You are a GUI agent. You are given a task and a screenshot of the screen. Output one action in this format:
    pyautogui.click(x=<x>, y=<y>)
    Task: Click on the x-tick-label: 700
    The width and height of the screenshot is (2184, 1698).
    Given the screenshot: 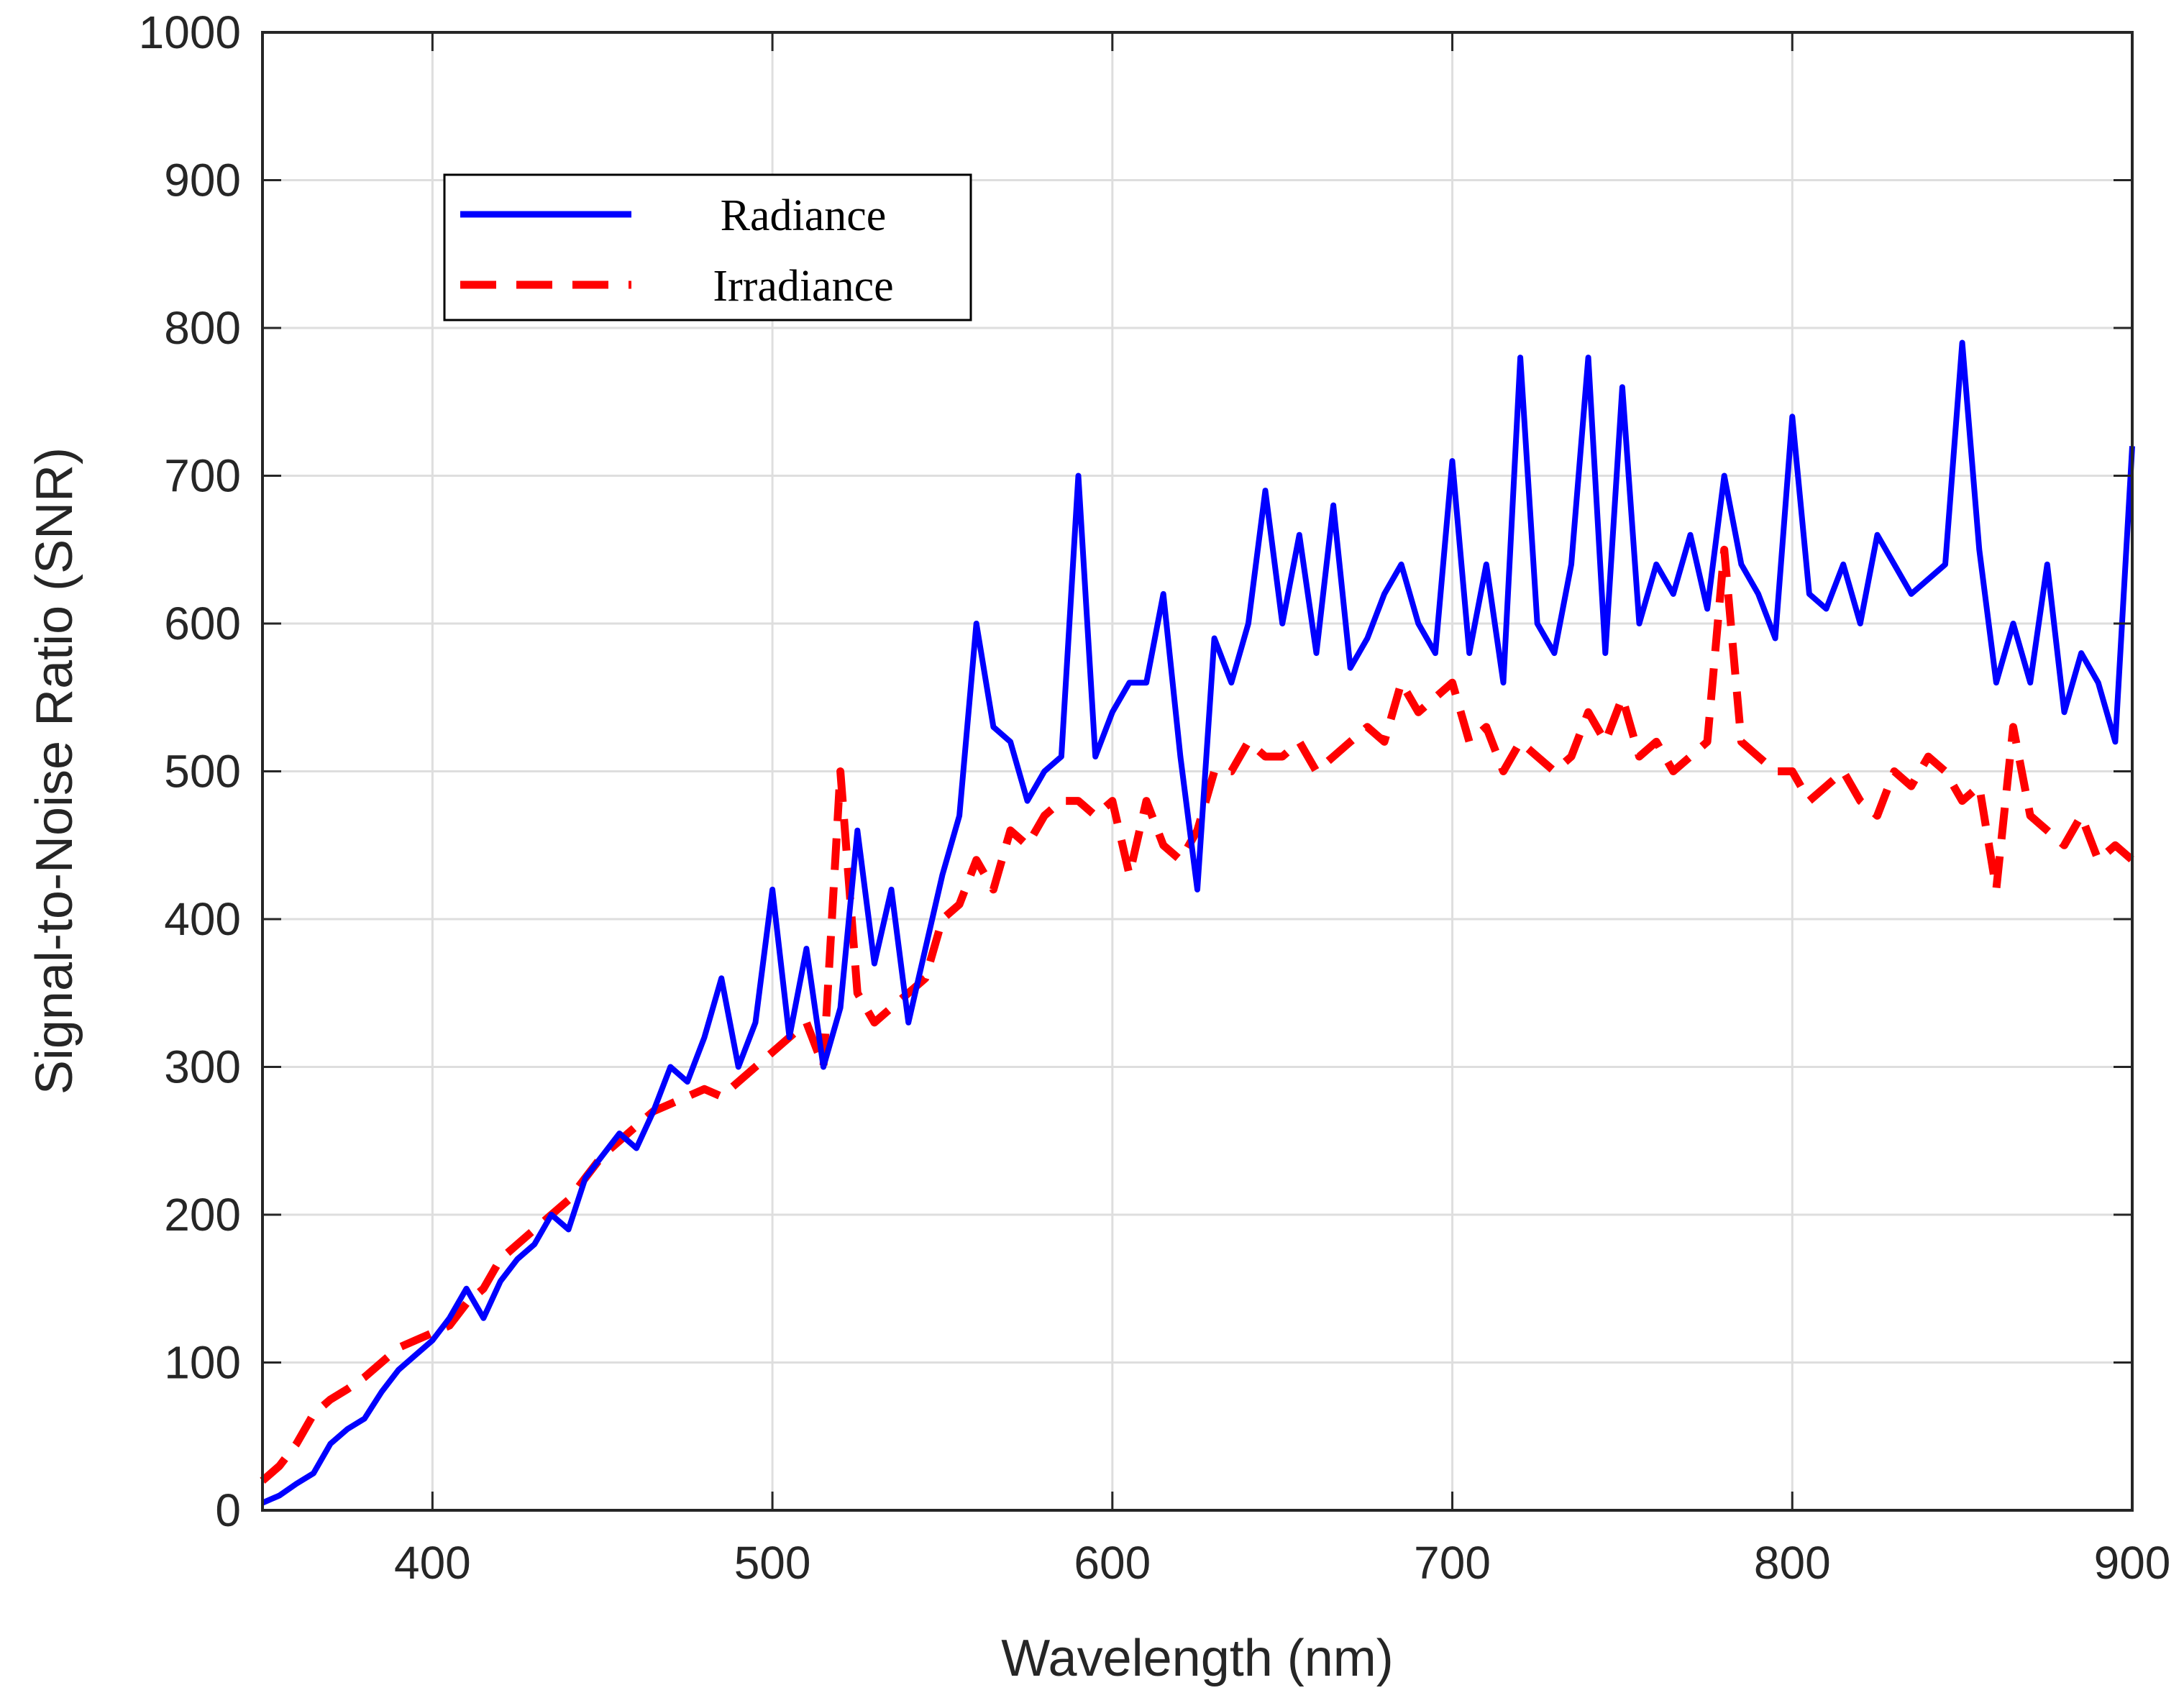 What is the action you would take?
    pyautogui.click(x=1452, y=1563)
    